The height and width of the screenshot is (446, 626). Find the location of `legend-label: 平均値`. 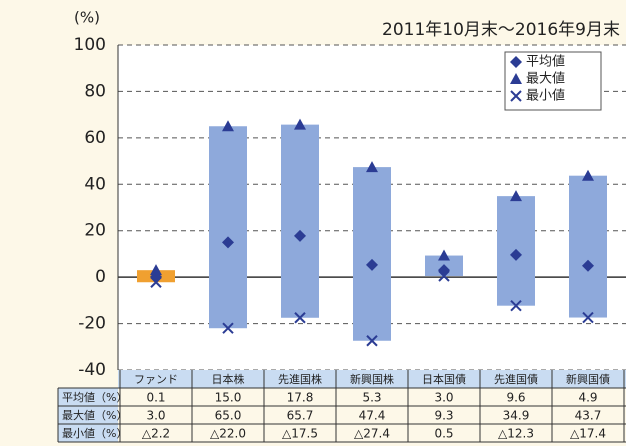

legend-label: 平均値 is located at coordinates (545, 62).